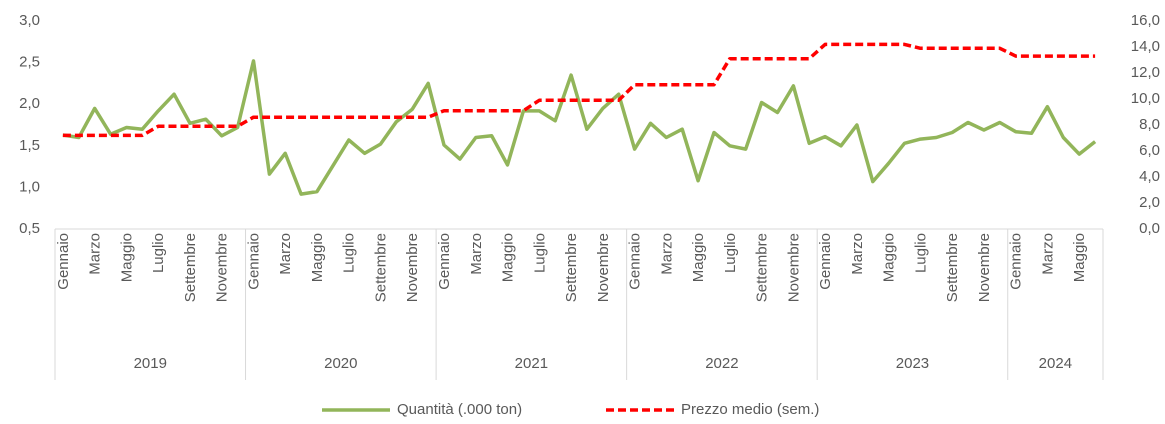 The image size is (1165, 424). What do you see at coordinates (29, 186) in the screenshot?
I see `y-tick-label: 1,0` at bounding box center [29, 186].